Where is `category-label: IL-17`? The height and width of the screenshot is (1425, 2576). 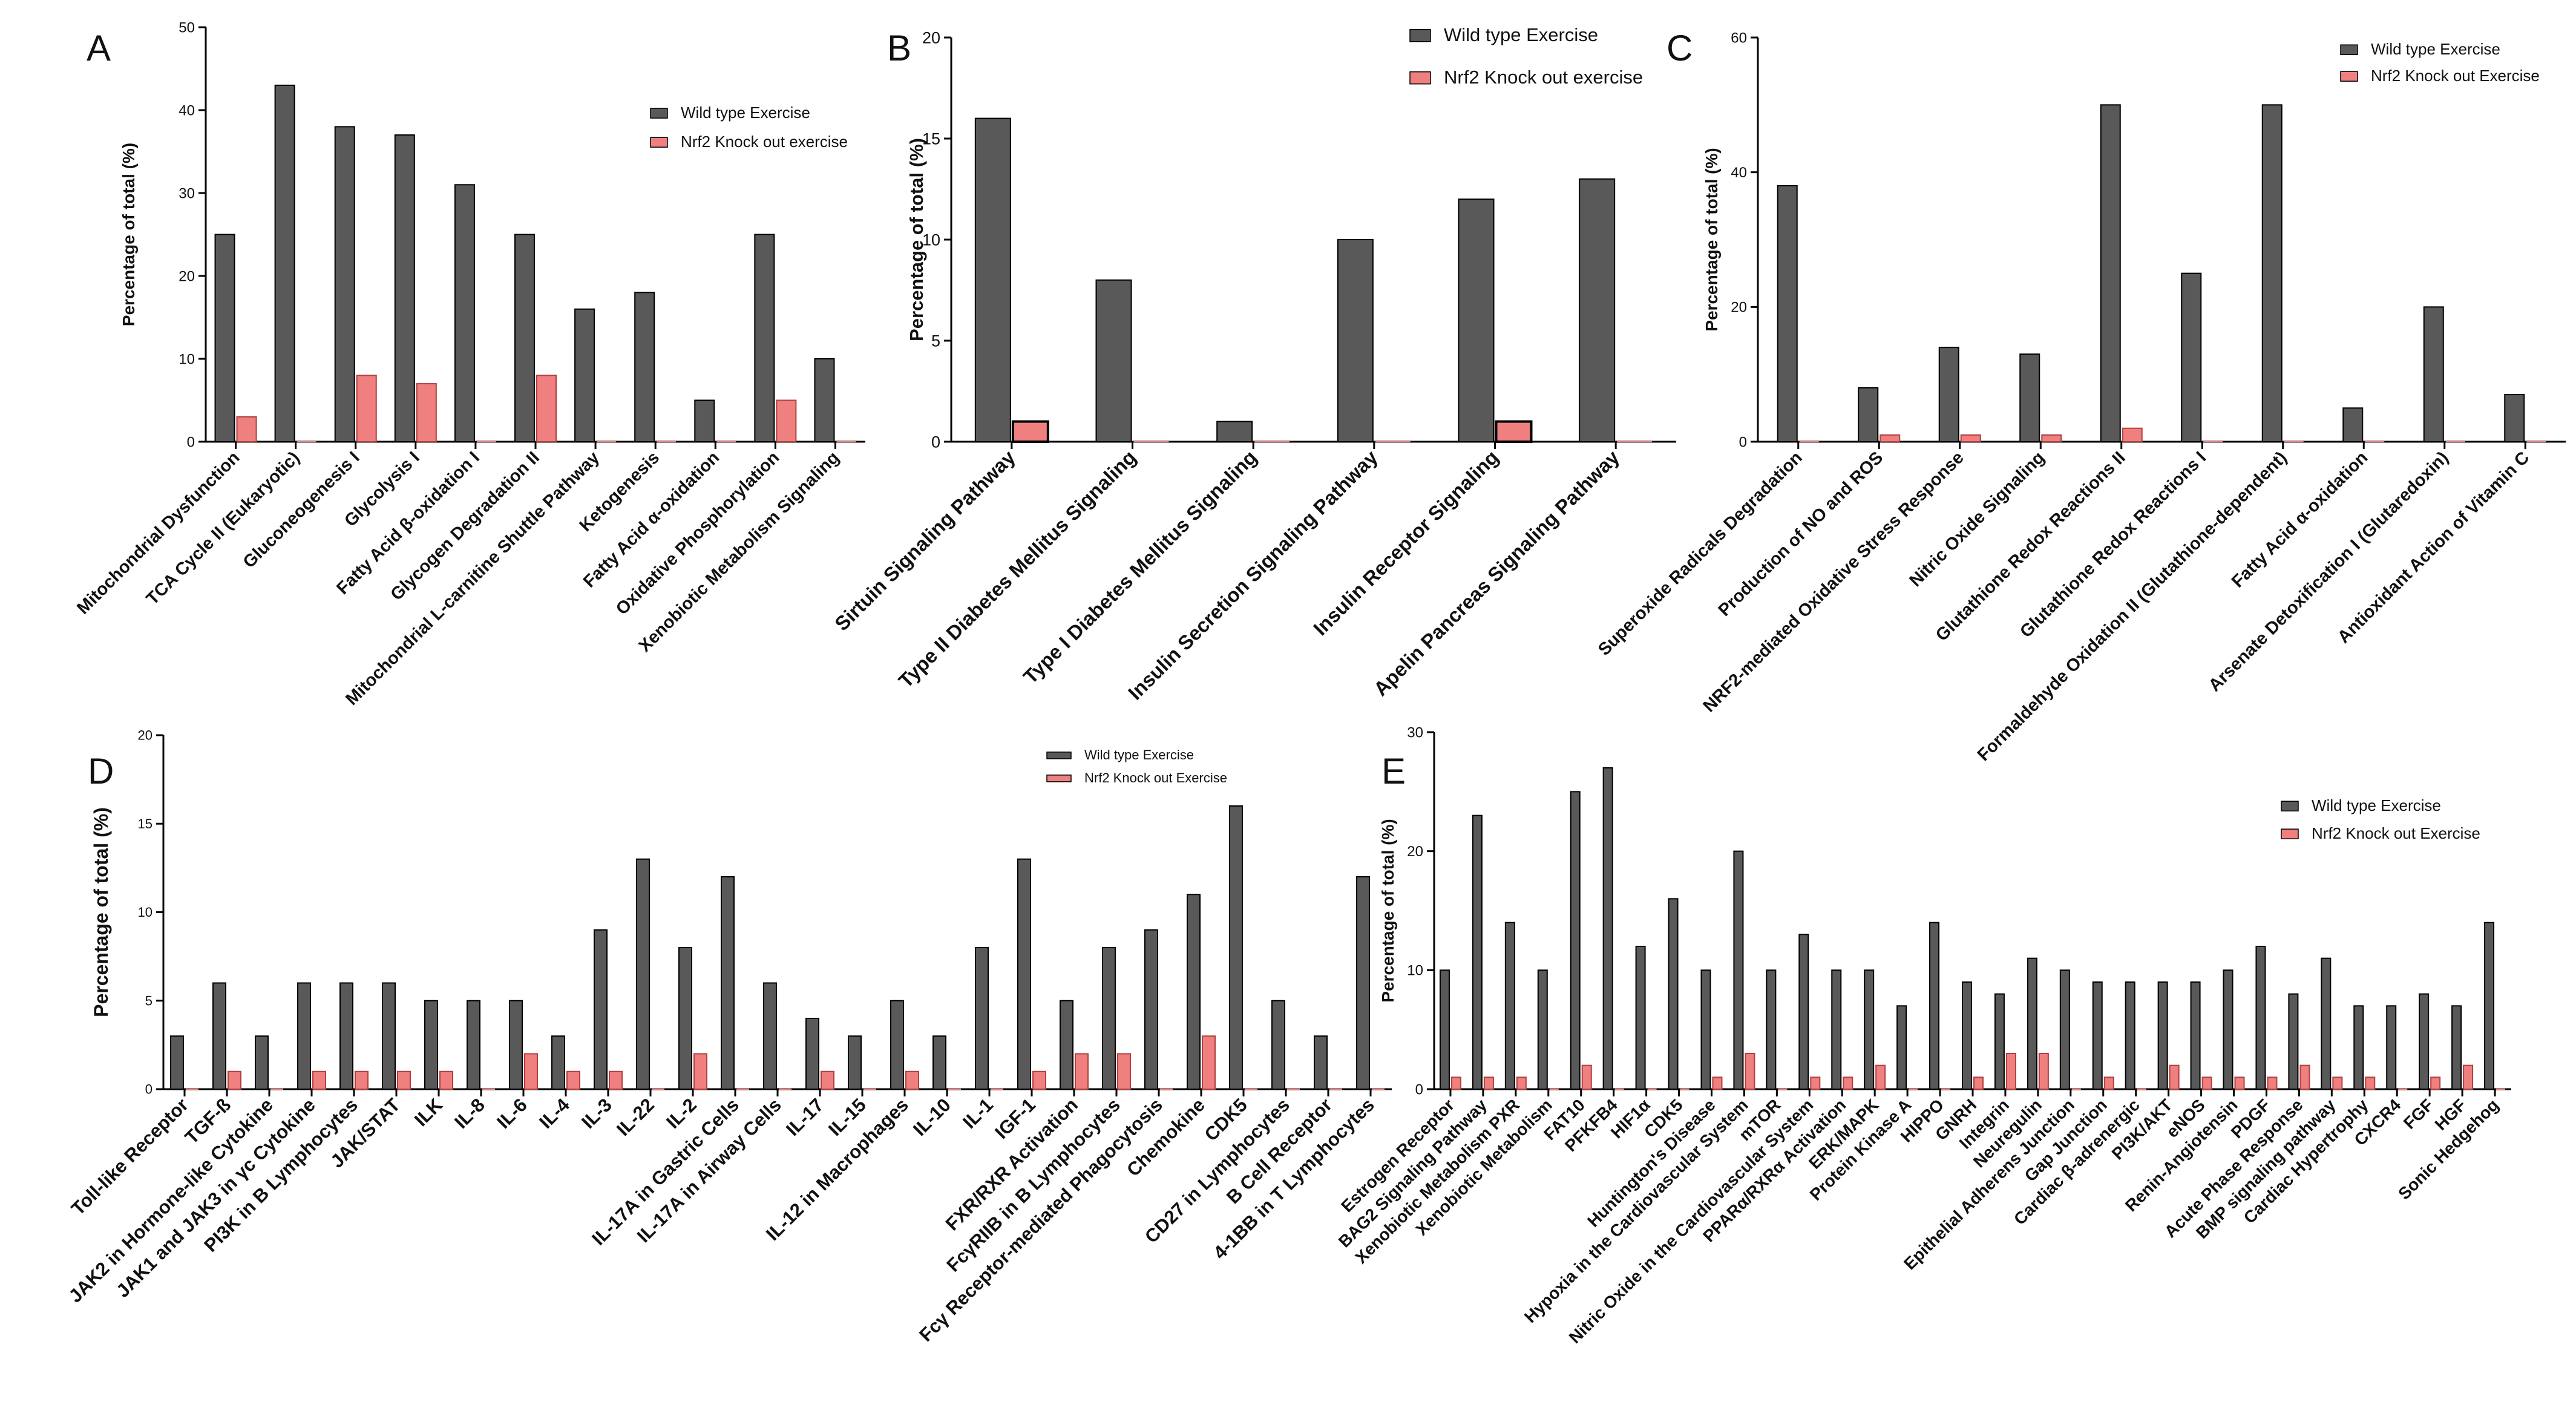
category-label: IL-17 is located at coordinates (805, 1117).